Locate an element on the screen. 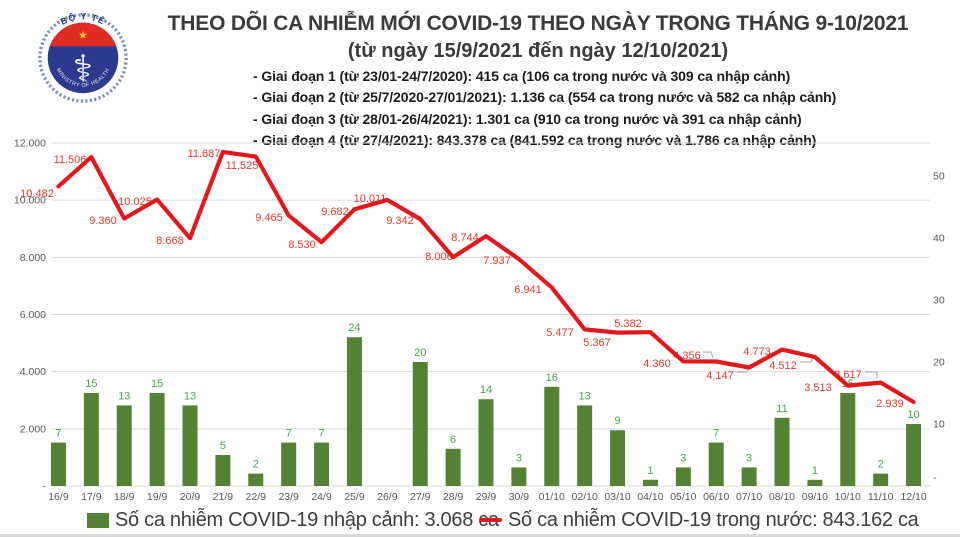 The width and height of the screenshot is (960, 537). star-icon: ★ is located at coordinates (83, 35).